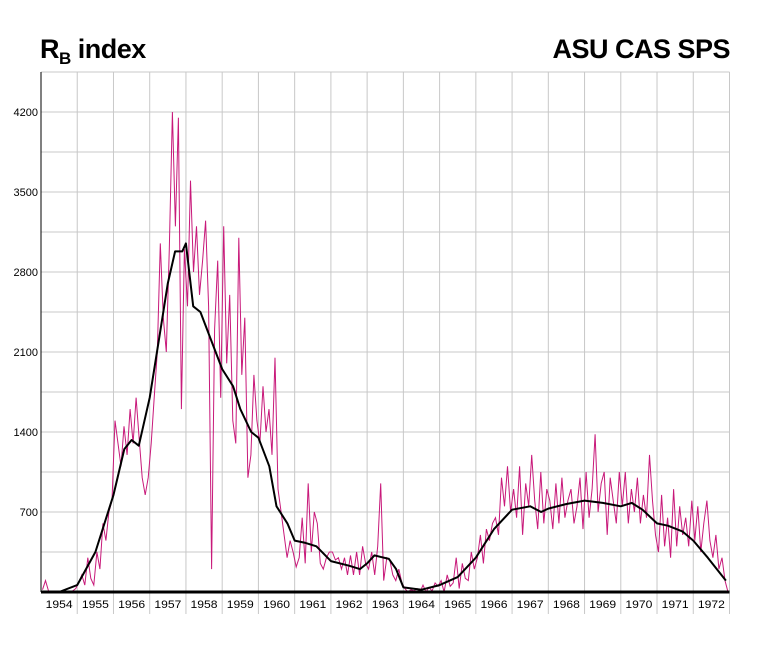  What do you see at coordinates (641, 49) in the screenshot?
I see `source-label: ASU CAS SPS` at bounding box center [641, 49].